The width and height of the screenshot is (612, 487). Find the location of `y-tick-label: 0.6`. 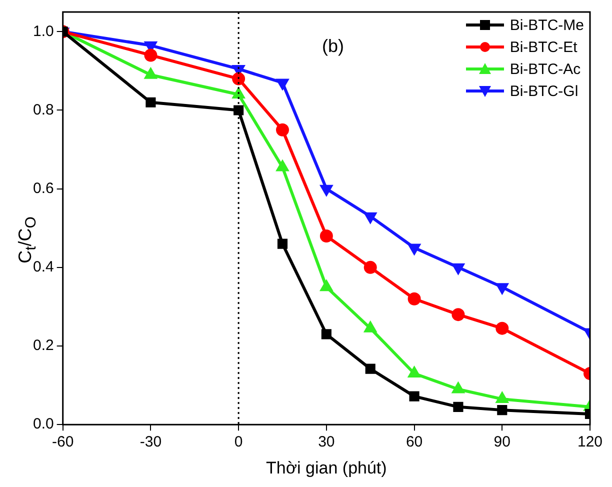

y-tick-label: 0.6 is located at coordinates (43, 188).